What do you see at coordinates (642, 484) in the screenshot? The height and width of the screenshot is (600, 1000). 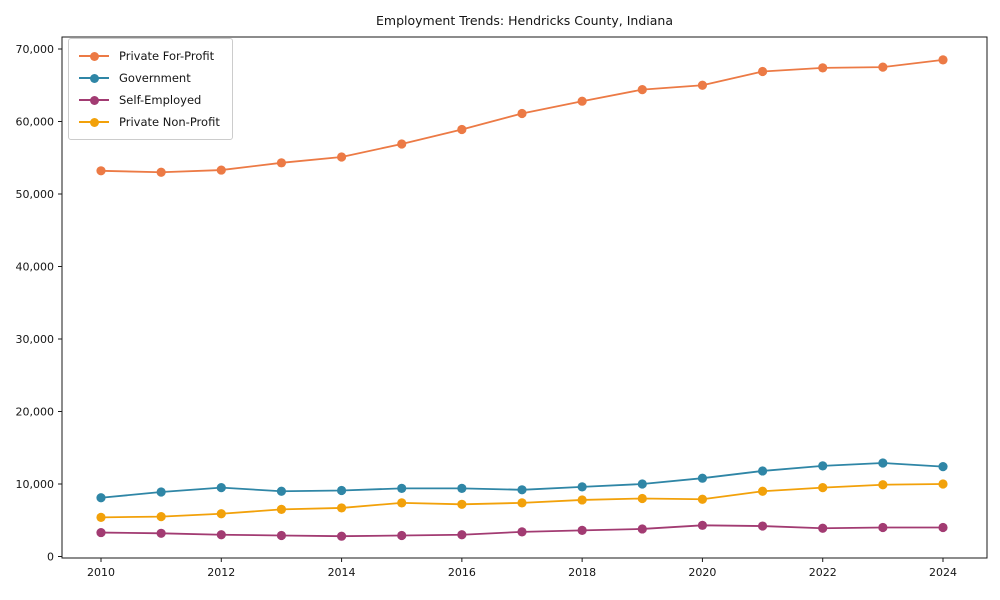 I see `point-government-2019` at bounding box center [642, 484].